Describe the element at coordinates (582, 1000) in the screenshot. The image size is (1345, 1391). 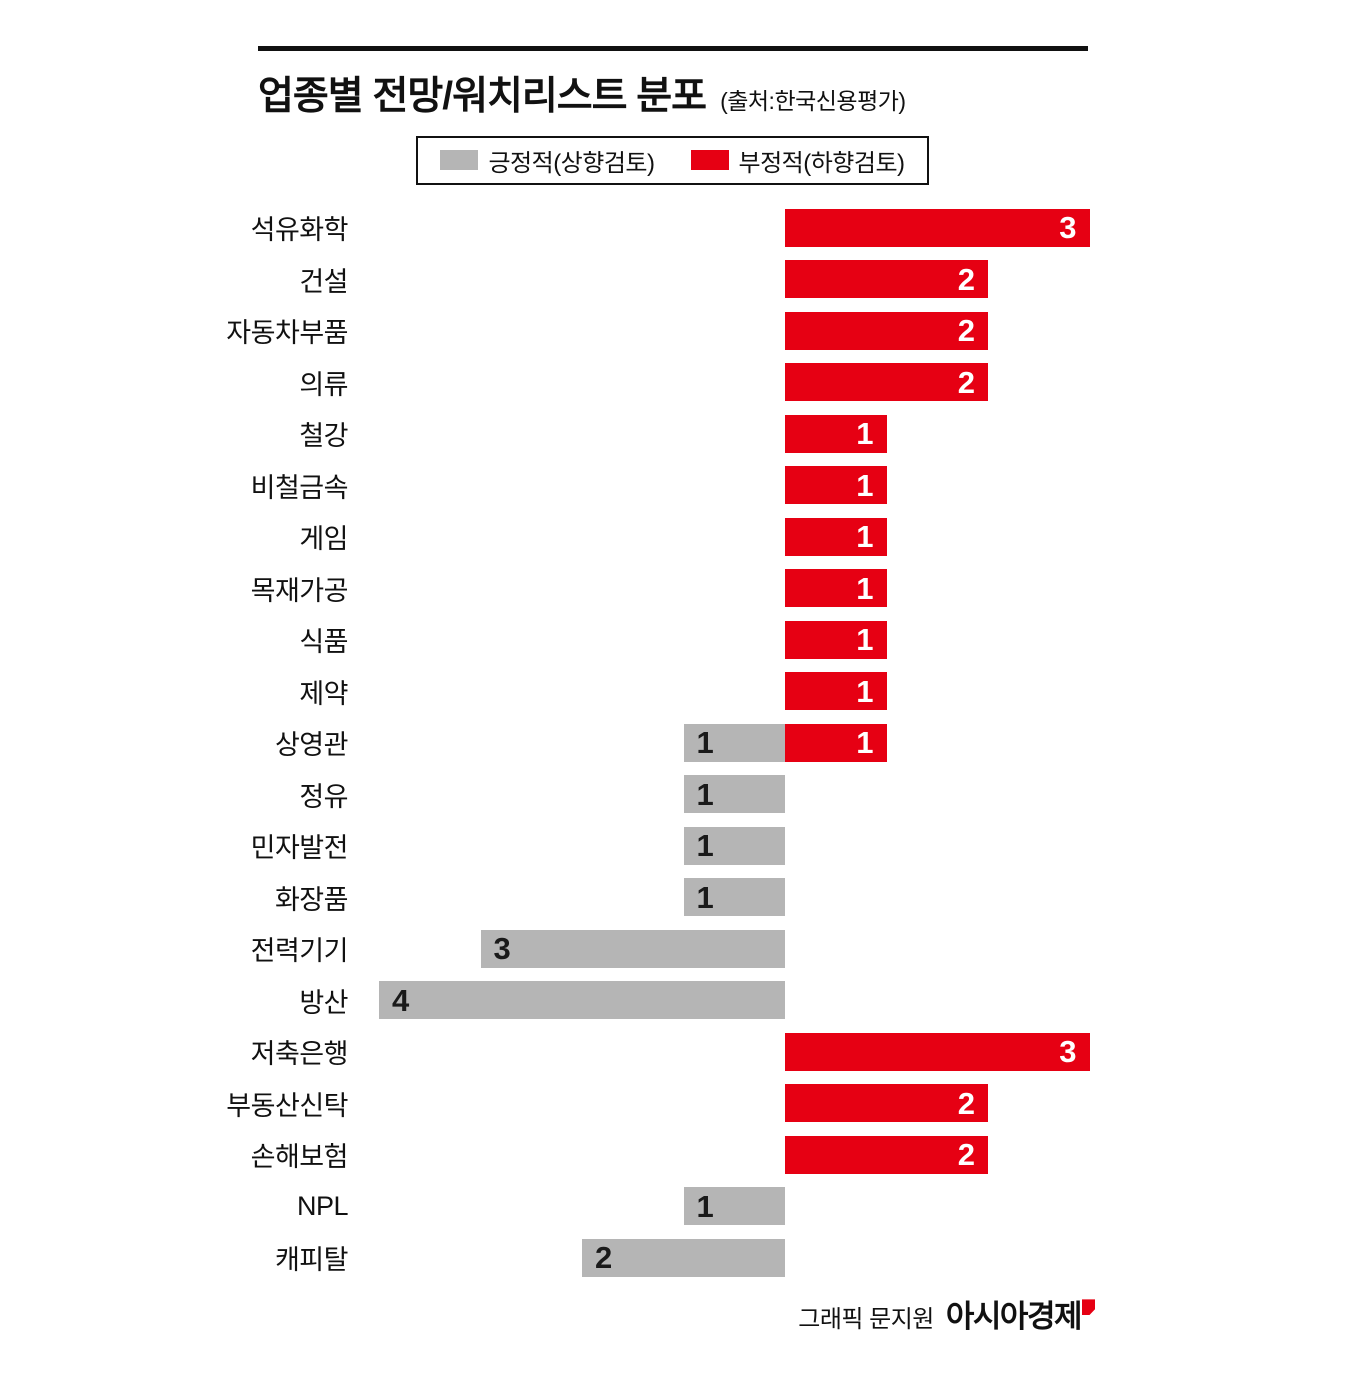
I see `positive-bar: 4` at that location.